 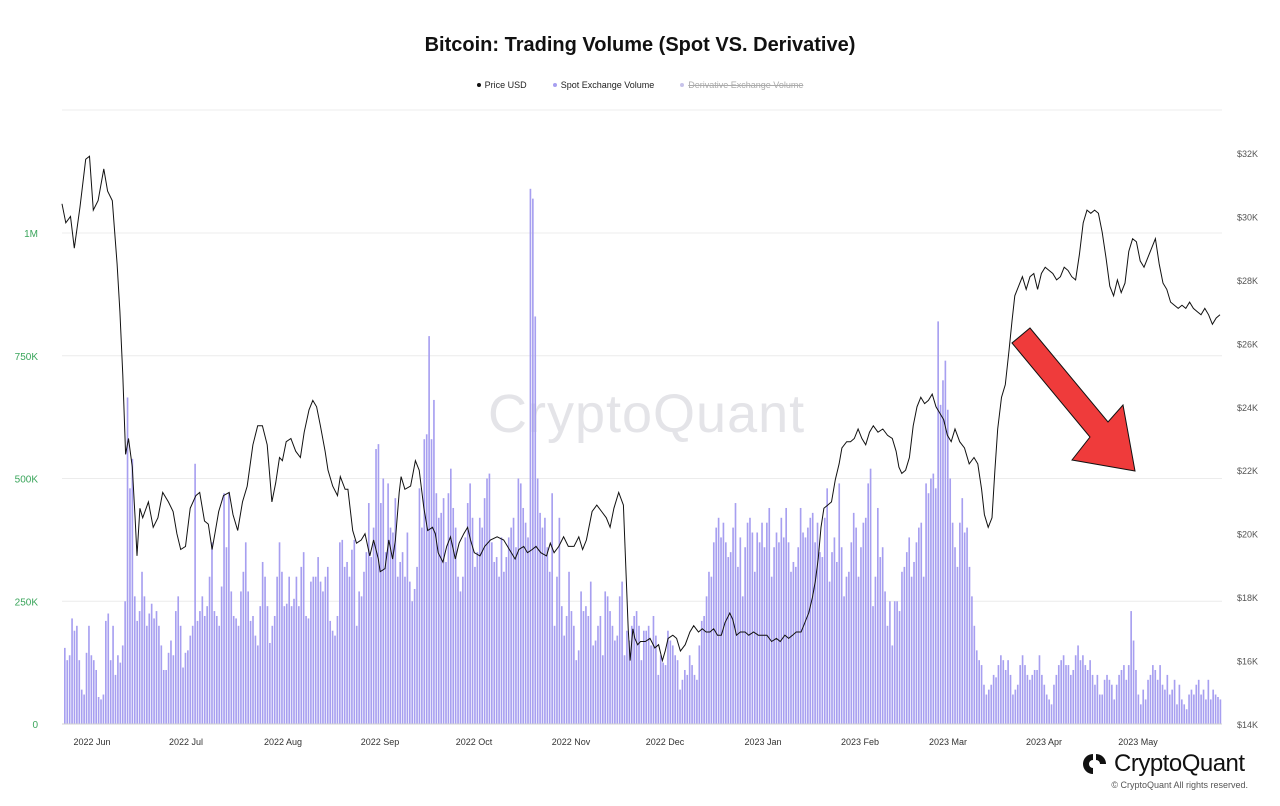 I want to click on legend-item-derivative-volume: Derivative Exchange Volume, so click(x=741, y=85).